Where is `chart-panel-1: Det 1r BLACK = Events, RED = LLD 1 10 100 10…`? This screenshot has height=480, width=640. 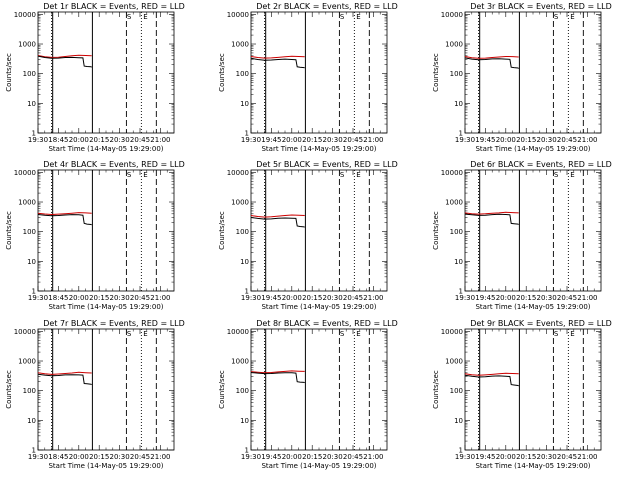
chart-panel-1: Det 1r BLACK = Events, RED = LLD 1 10 100 10… is located at coordinates (95, 77).